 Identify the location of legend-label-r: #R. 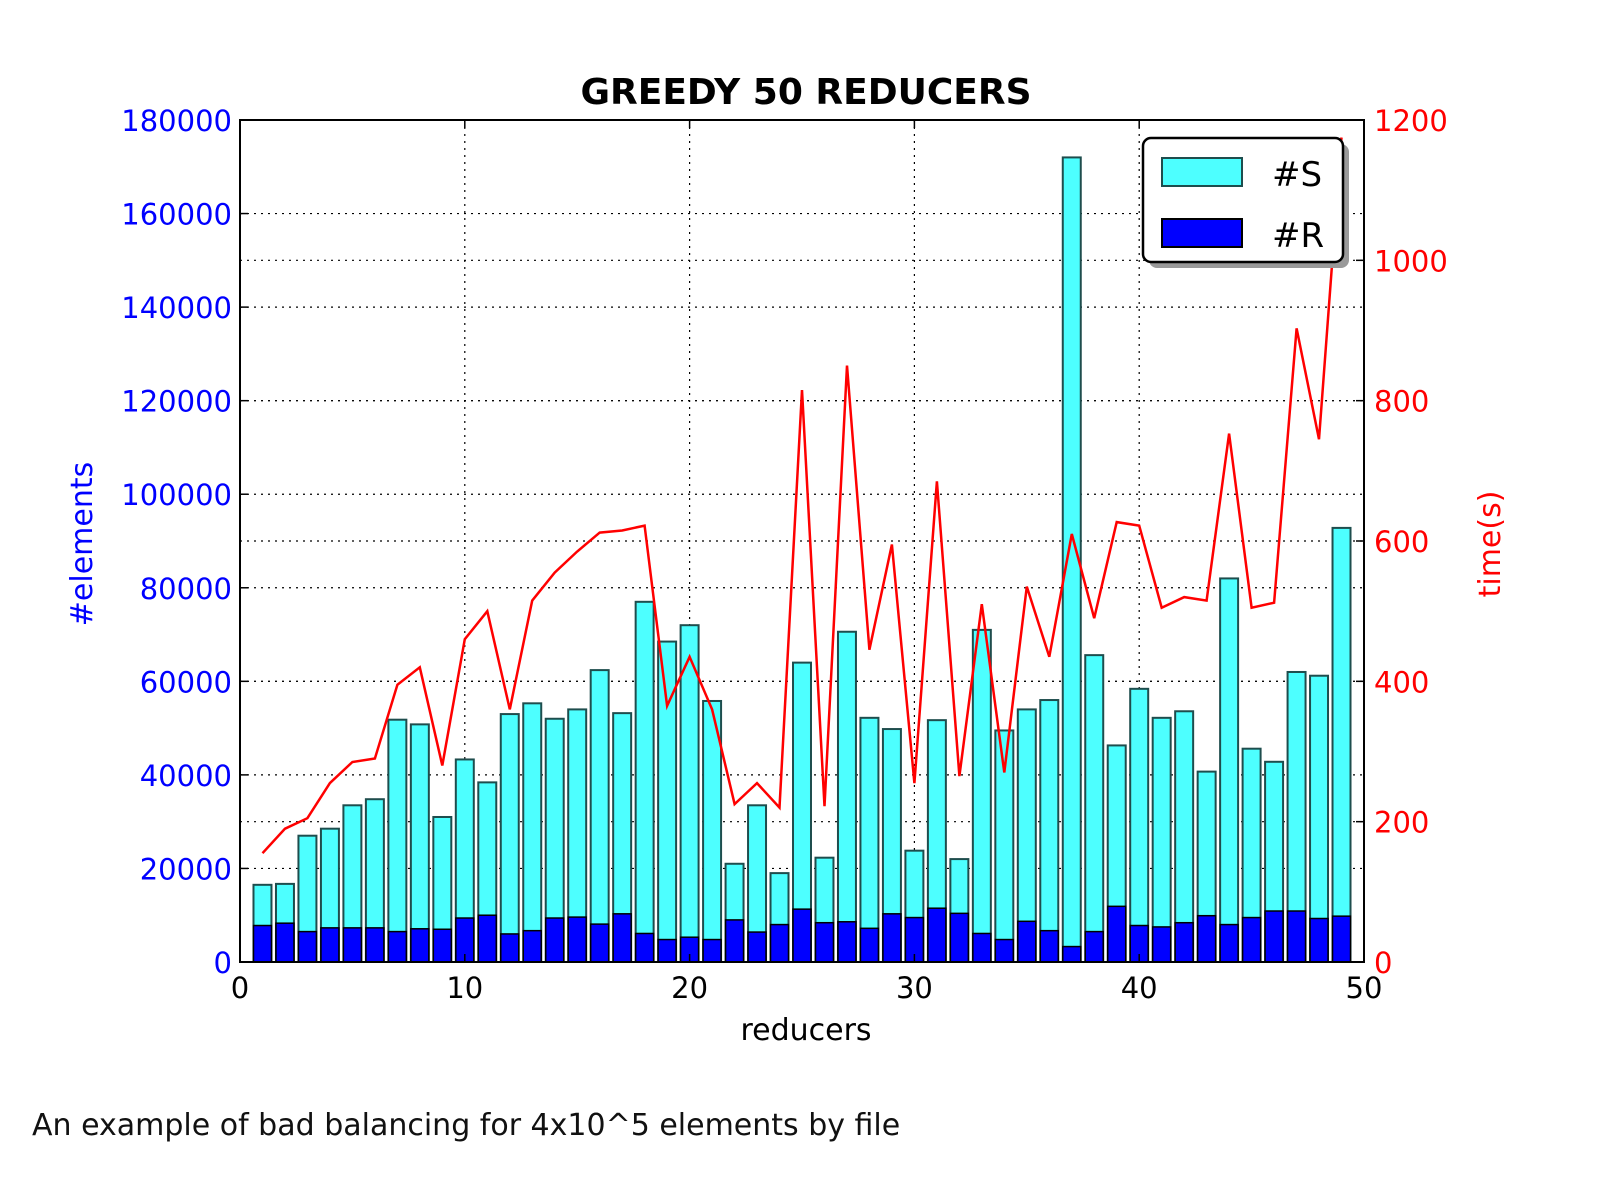
(1298, 236).